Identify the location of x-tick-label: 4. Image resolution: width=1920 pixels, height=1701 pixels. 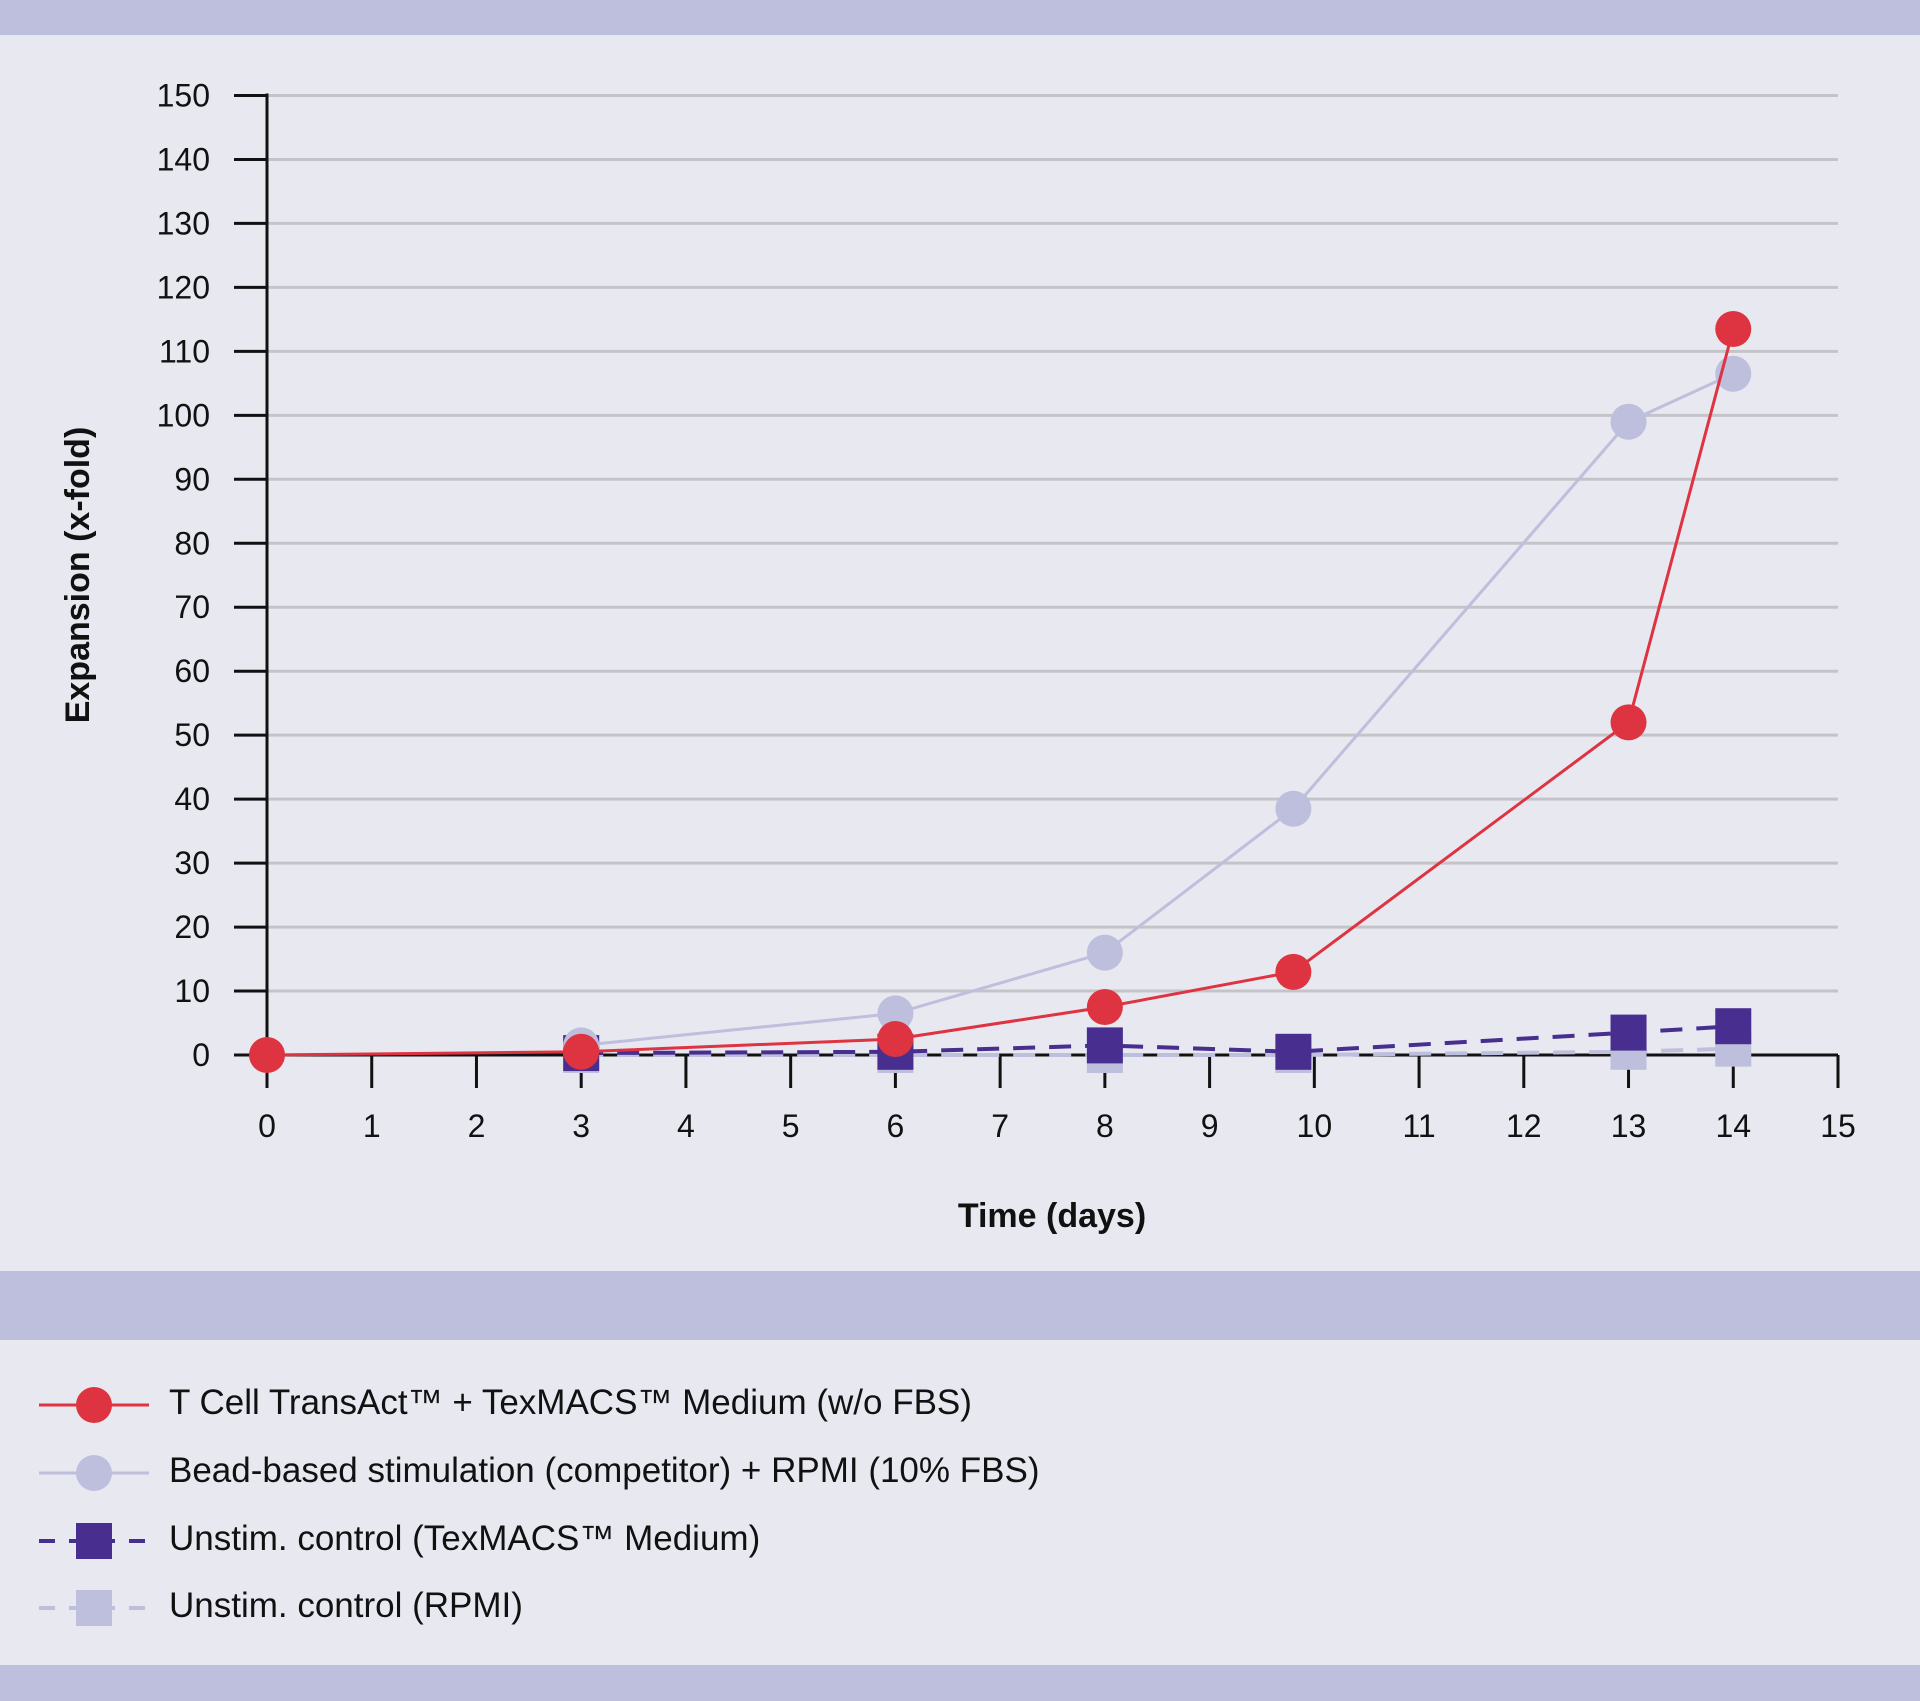
(686, 1126).